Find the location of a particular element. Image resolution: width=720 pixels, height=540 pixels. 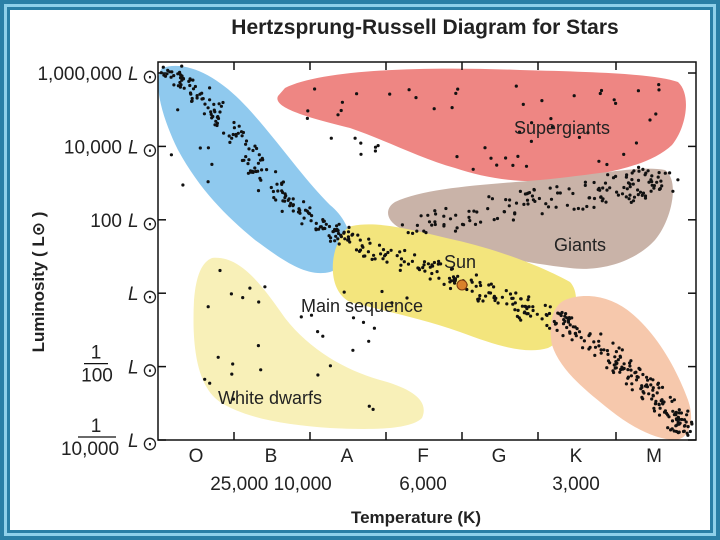

x-tick-label: G is located at coordinates (499, 456).